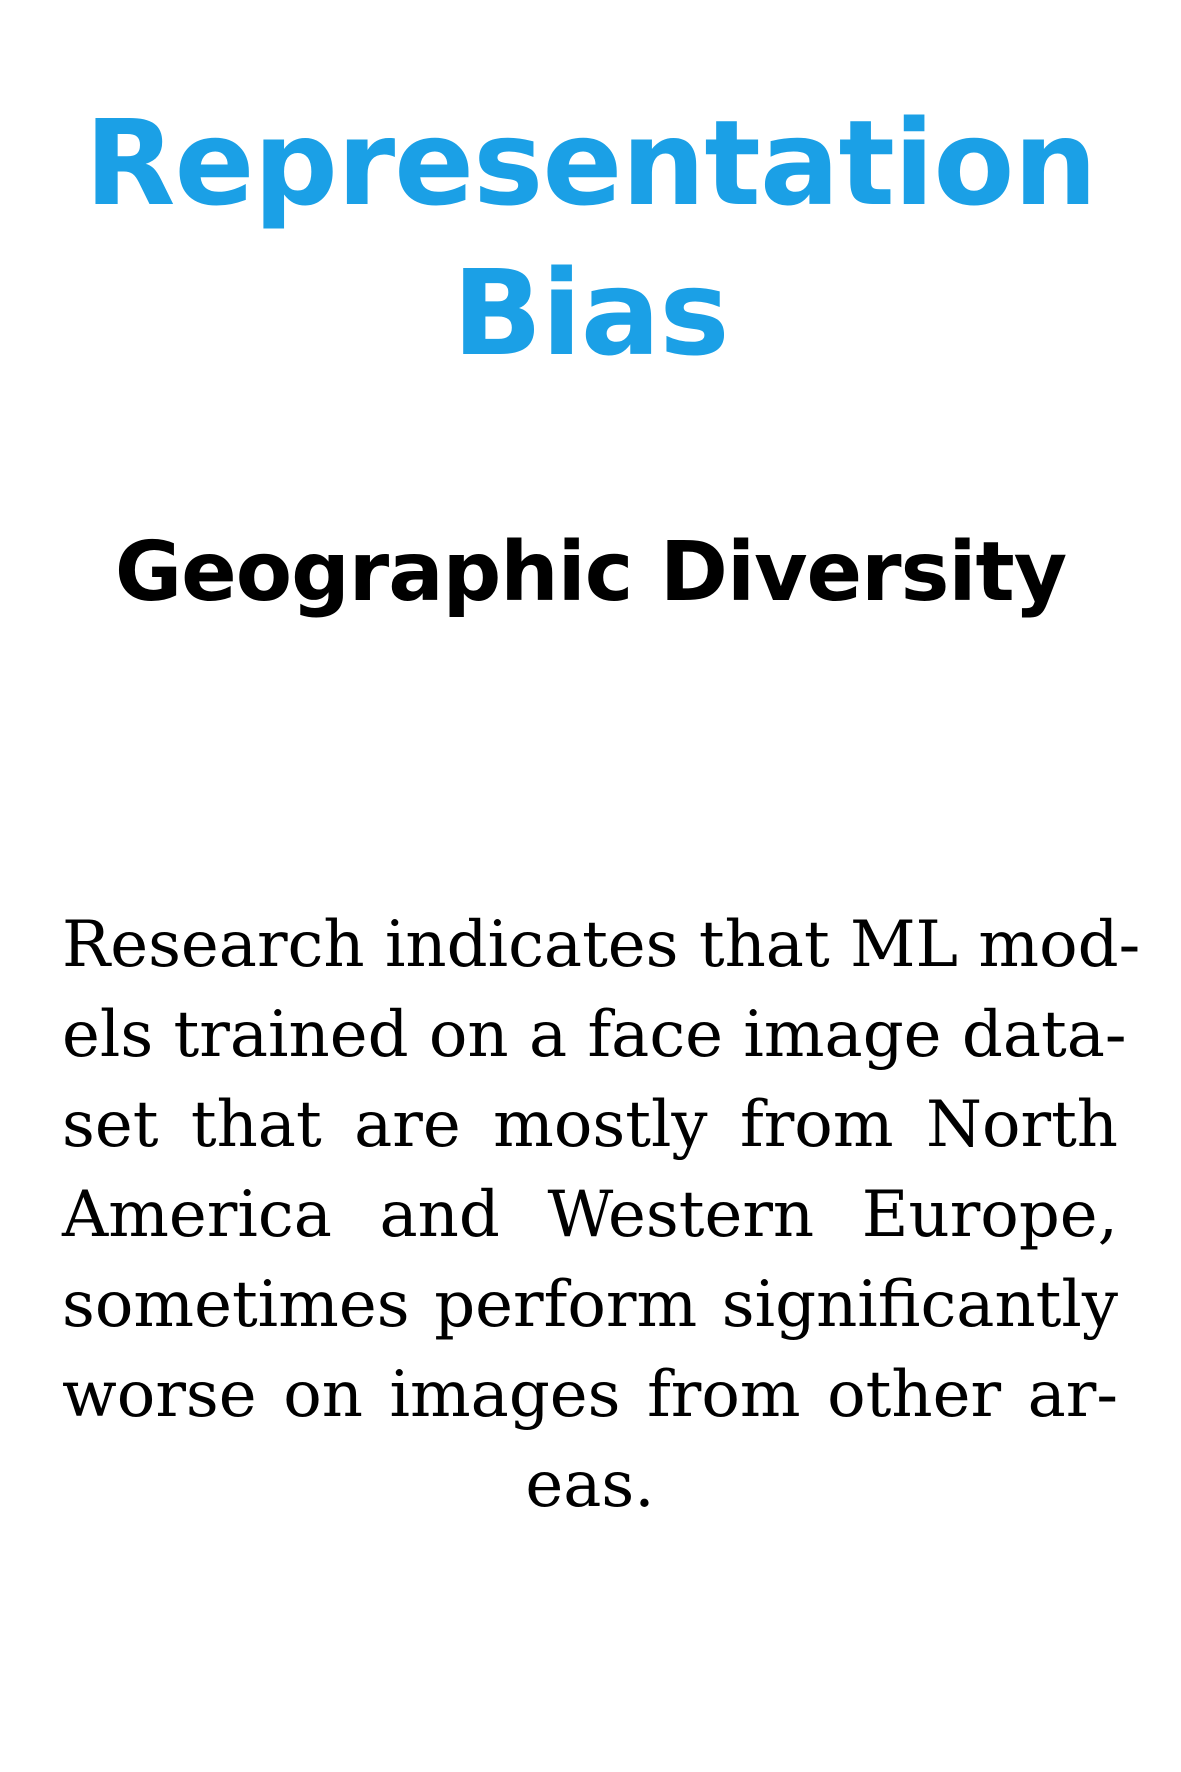  Describe the element at coordinates (590, 1485) in the screenshot. I see `description-line: eas.` at that location.